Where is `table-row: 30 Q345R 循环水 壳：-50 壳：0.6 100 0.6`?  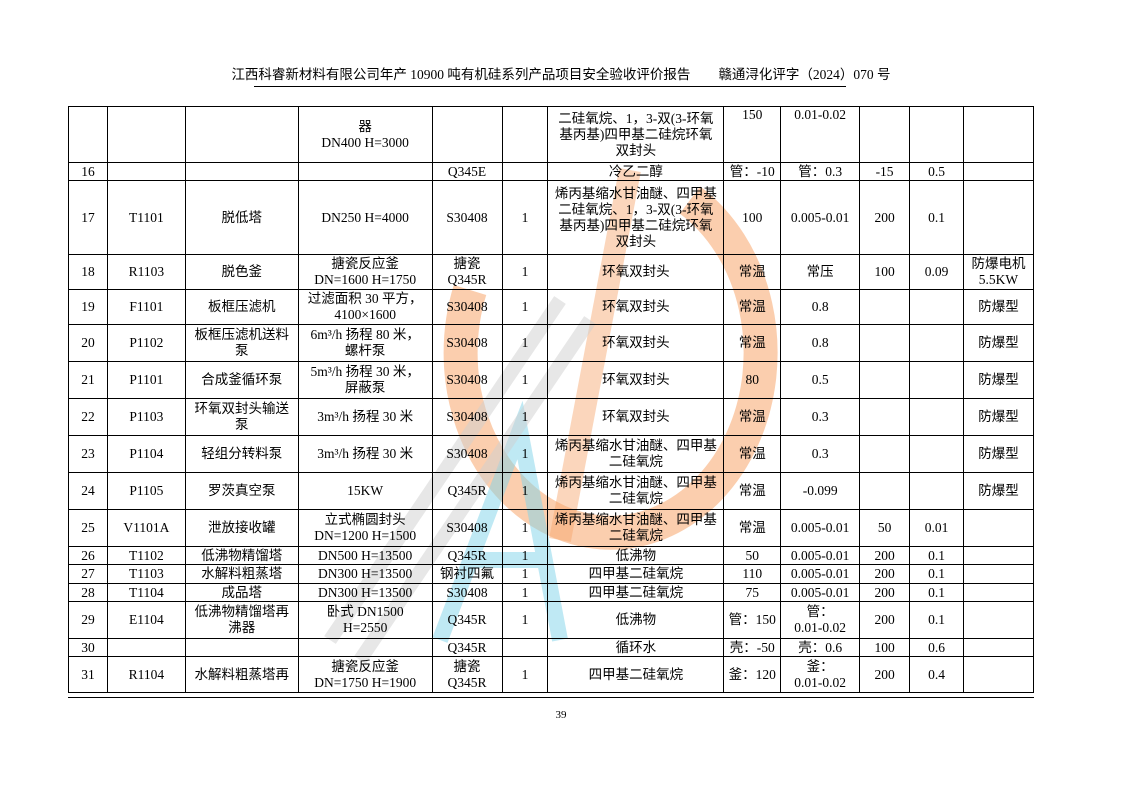 table-row: 30 Q345R 循环水 壳：-50 壳：0.6 100 0.6 is located at coordinates (551, 647).